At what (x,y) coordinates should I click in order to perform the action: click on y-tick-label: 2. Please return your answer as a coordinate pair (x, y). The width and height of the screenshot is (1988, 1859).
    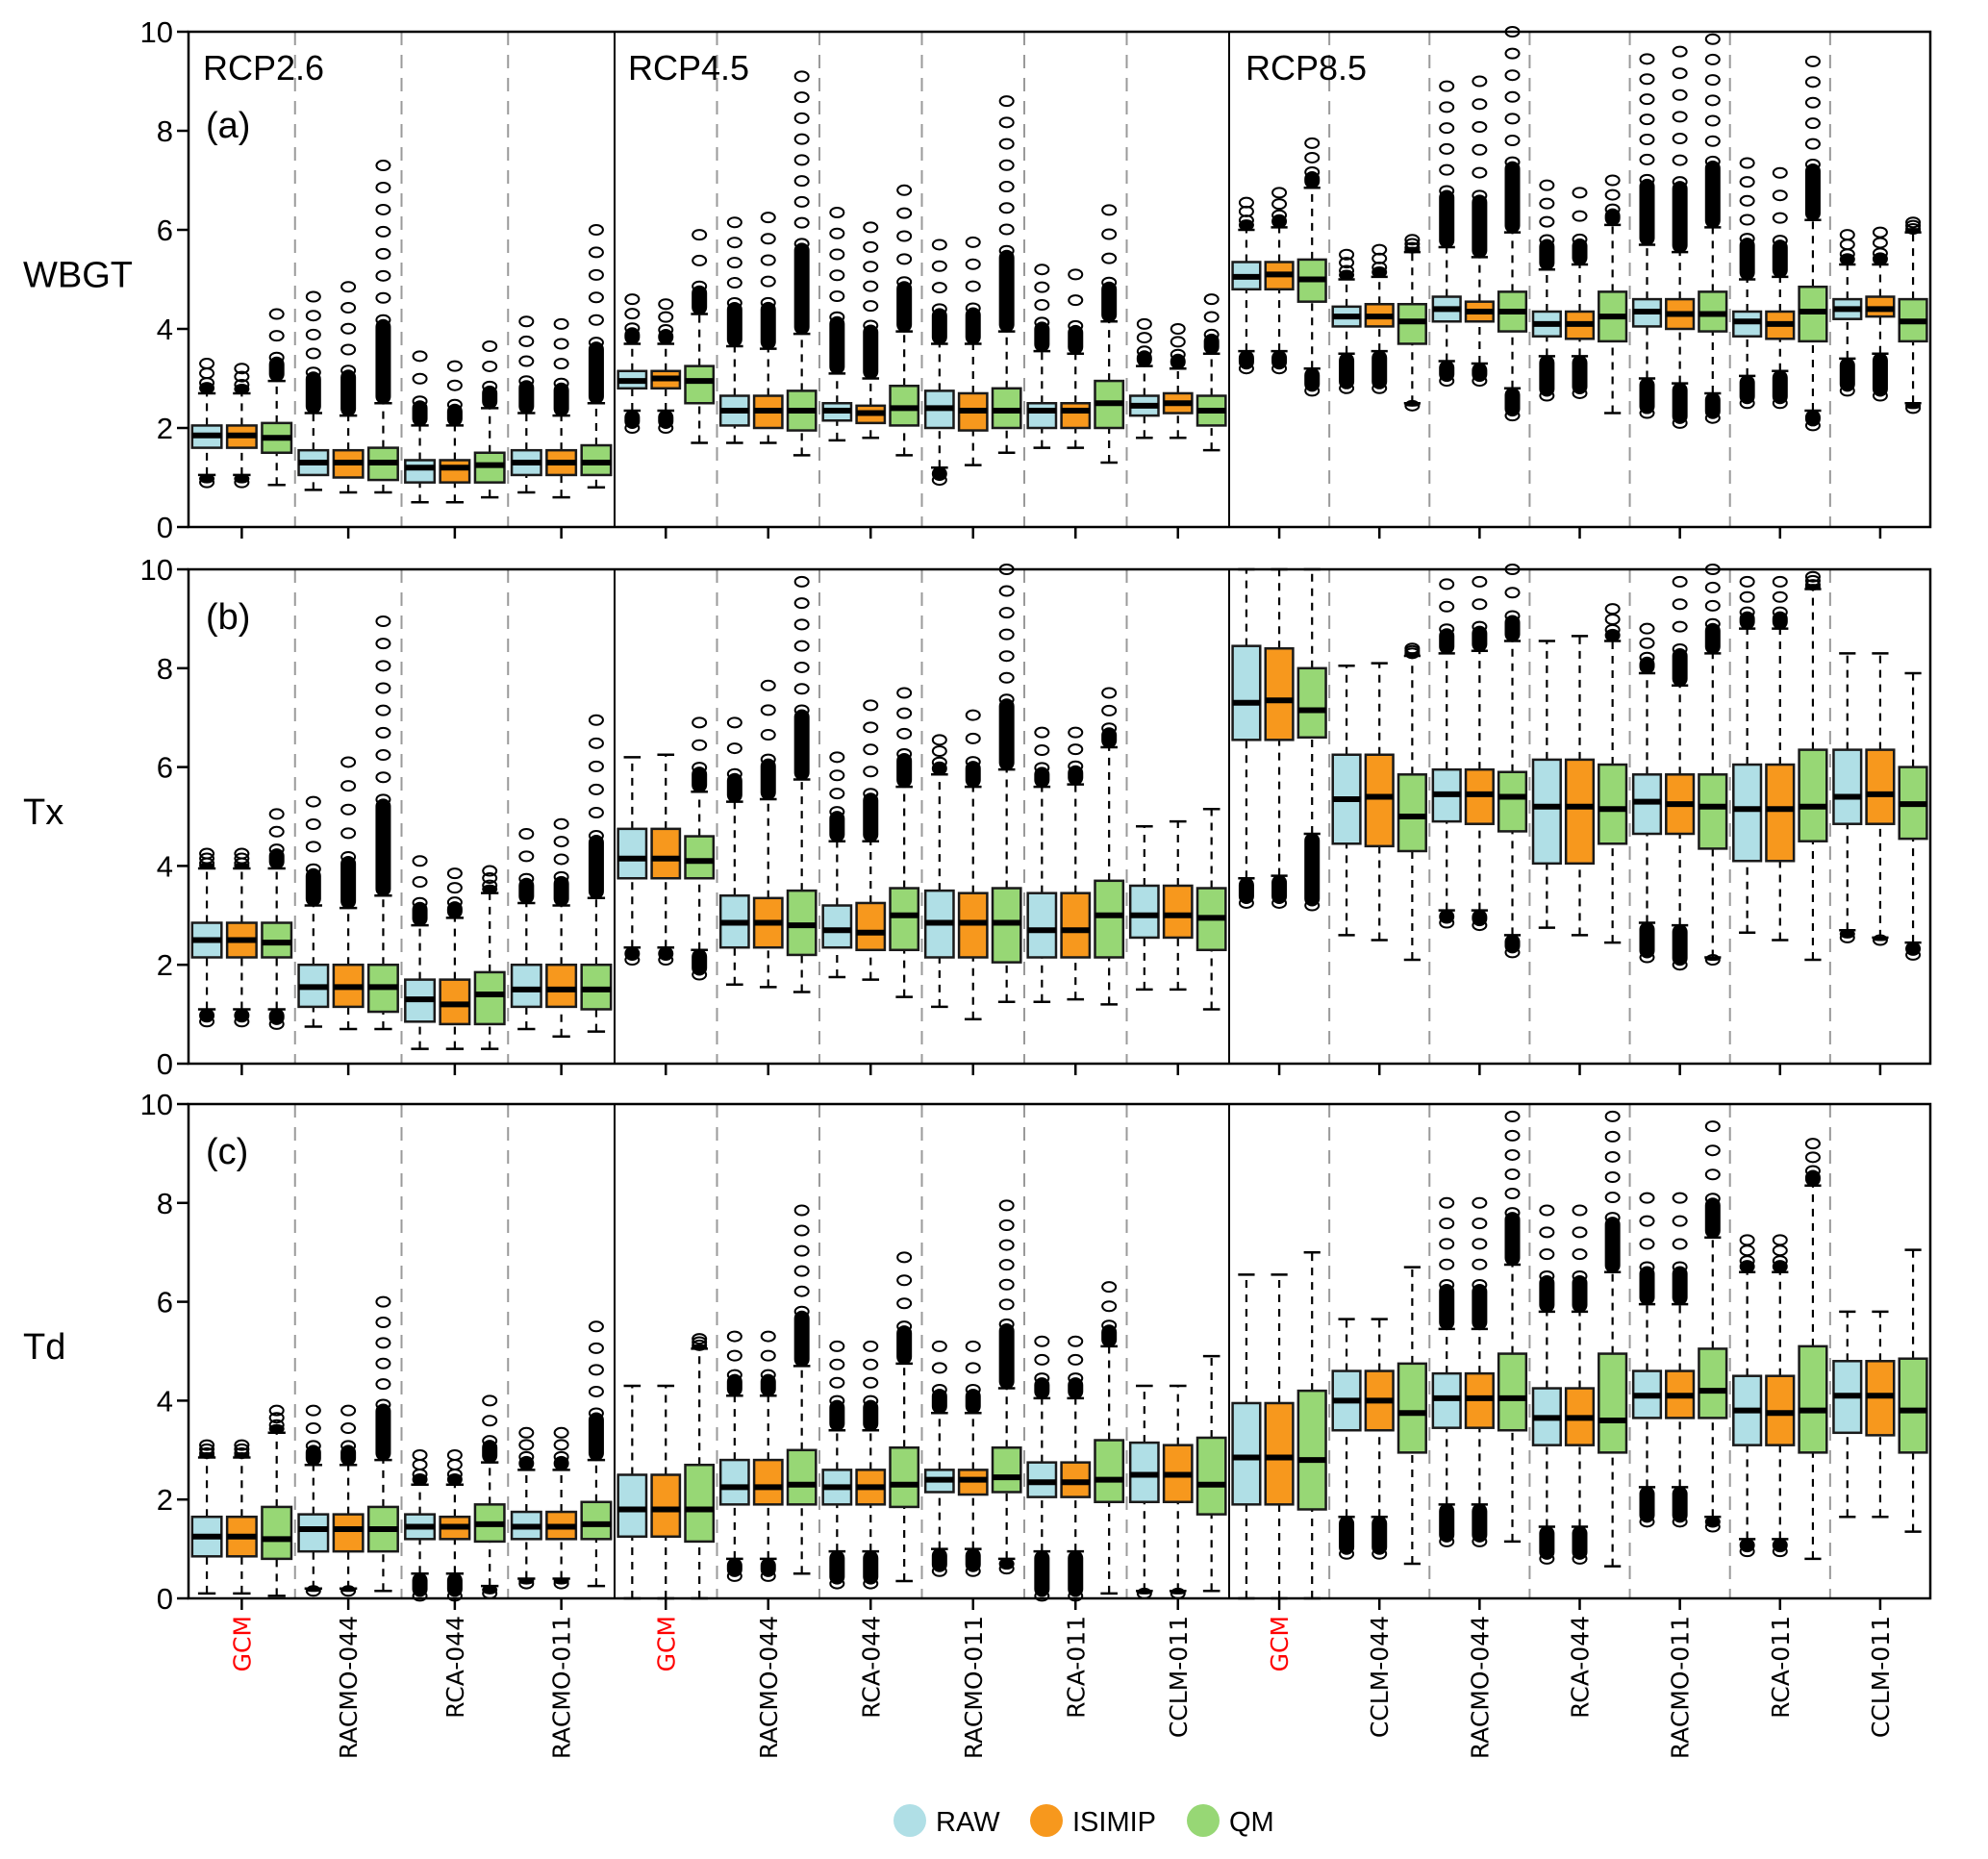
    Looking at the image, I should click on (165, 965).